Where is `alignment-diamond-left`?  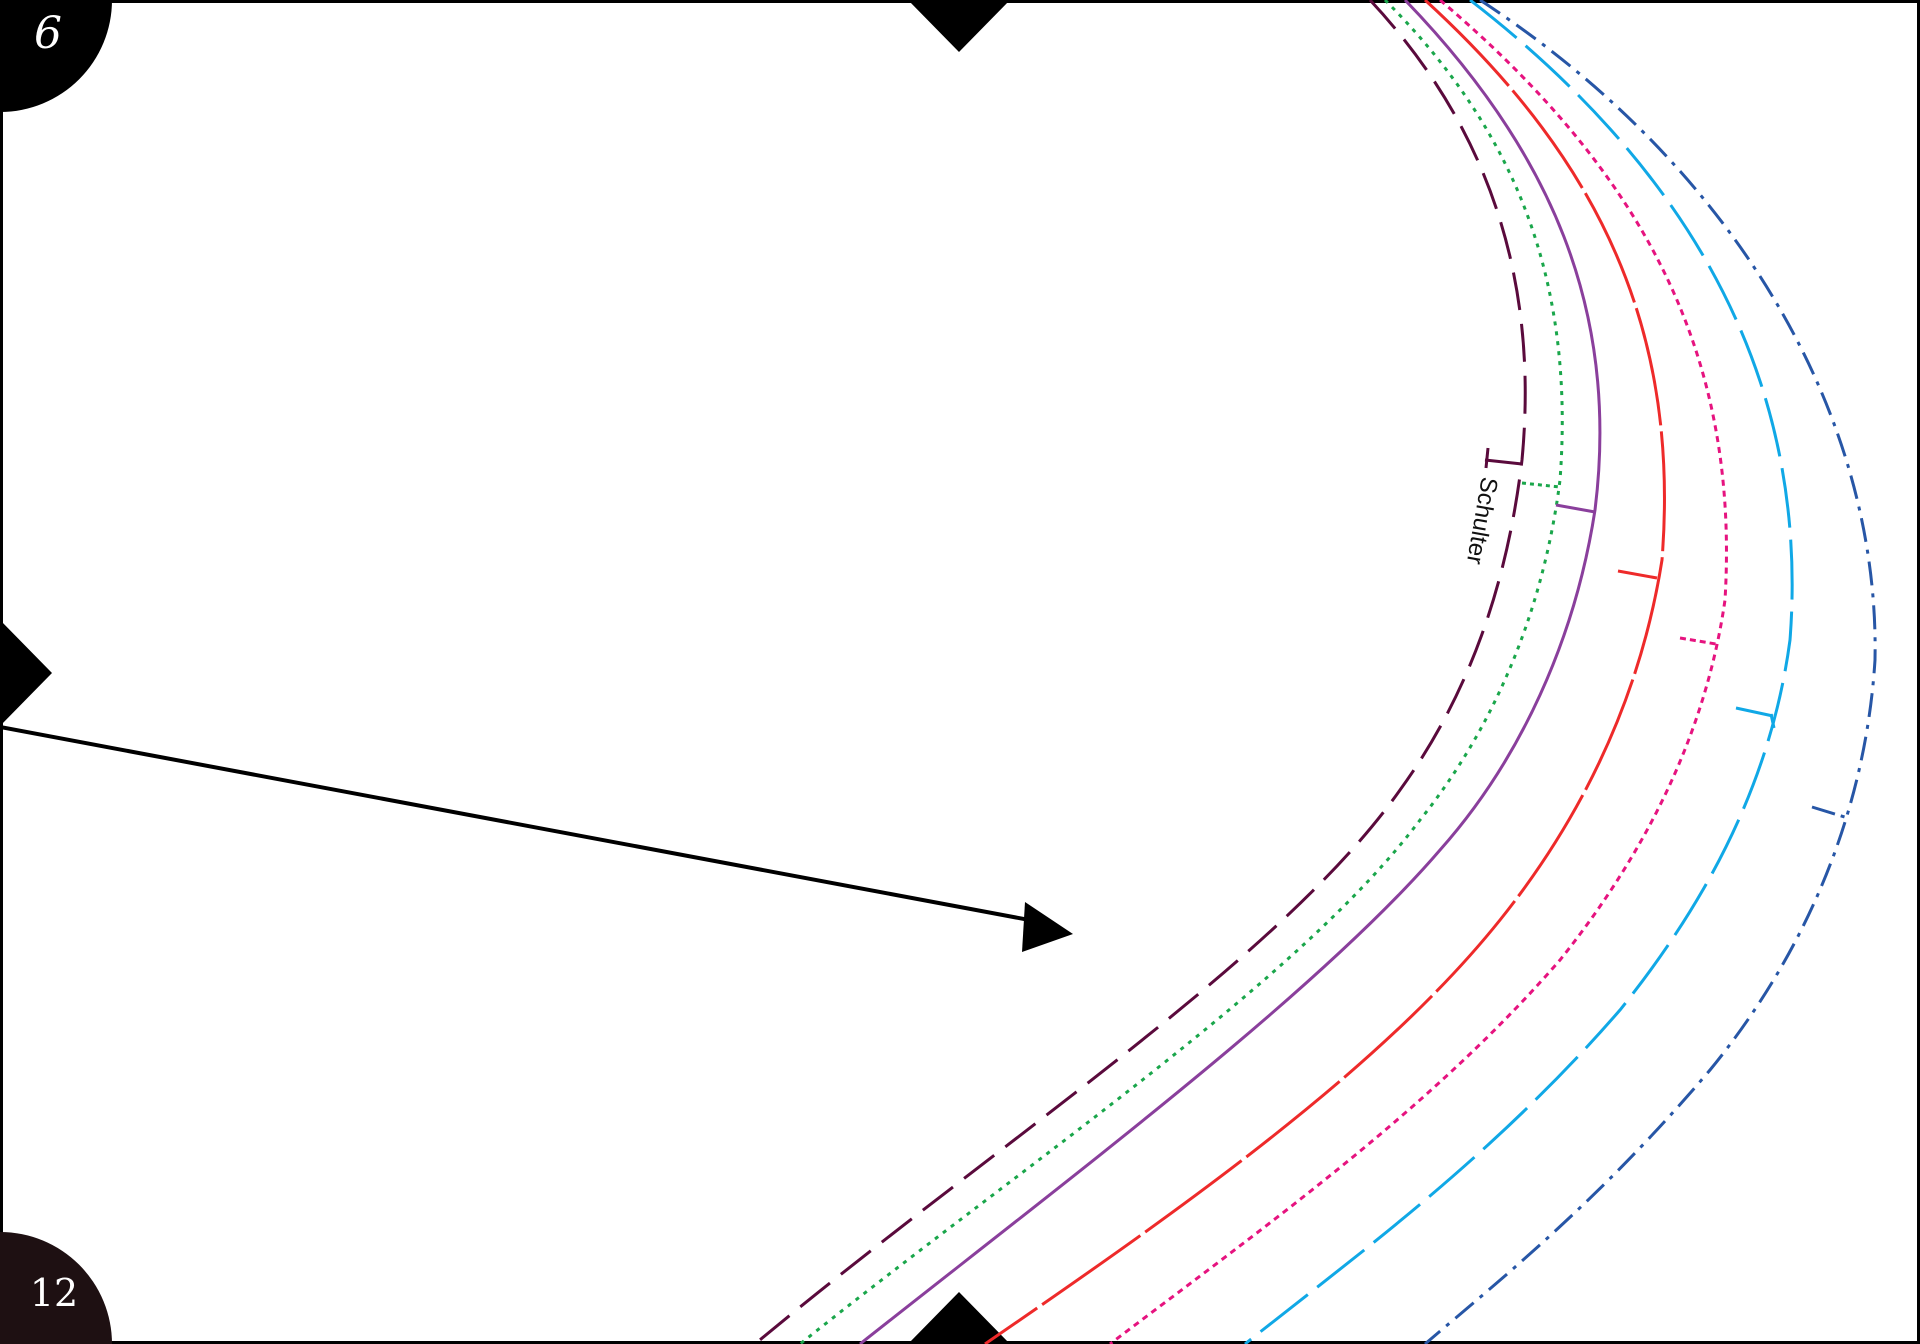 alignment-diamond-left is located at coordinates (26, 673).